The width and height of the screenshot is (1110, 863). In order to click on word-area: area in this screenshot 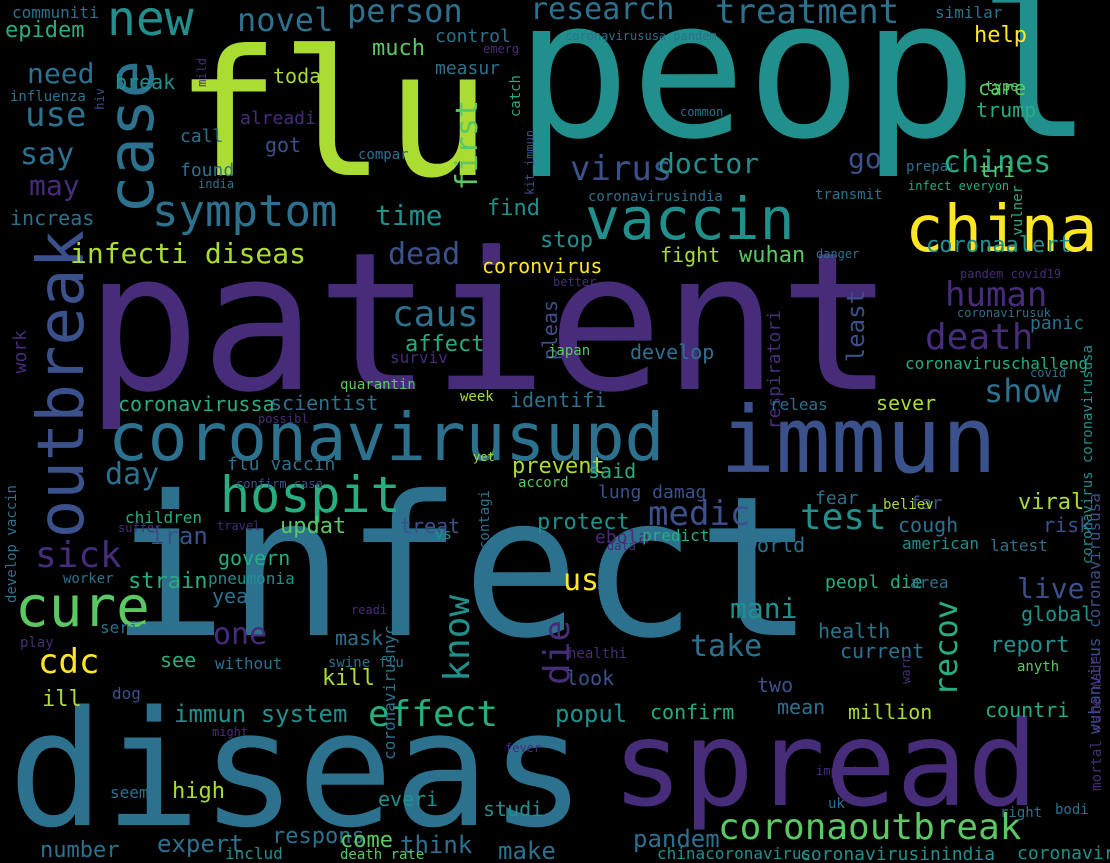, I will do `click(929, 582)`.